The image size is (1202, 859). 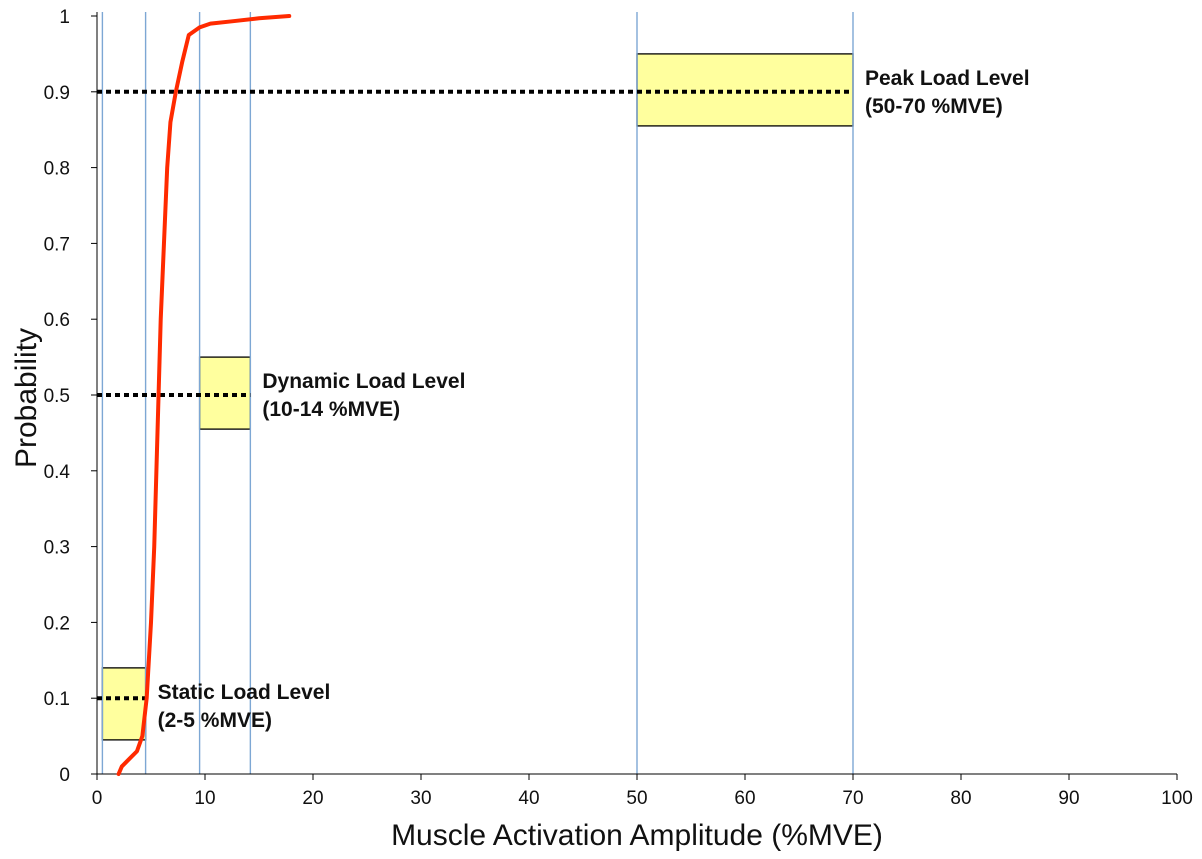 What do you see at coordinates (420, 798) in the screenshot?
I see `x-tick-label-3: 30` at bounding box center [420, 798].